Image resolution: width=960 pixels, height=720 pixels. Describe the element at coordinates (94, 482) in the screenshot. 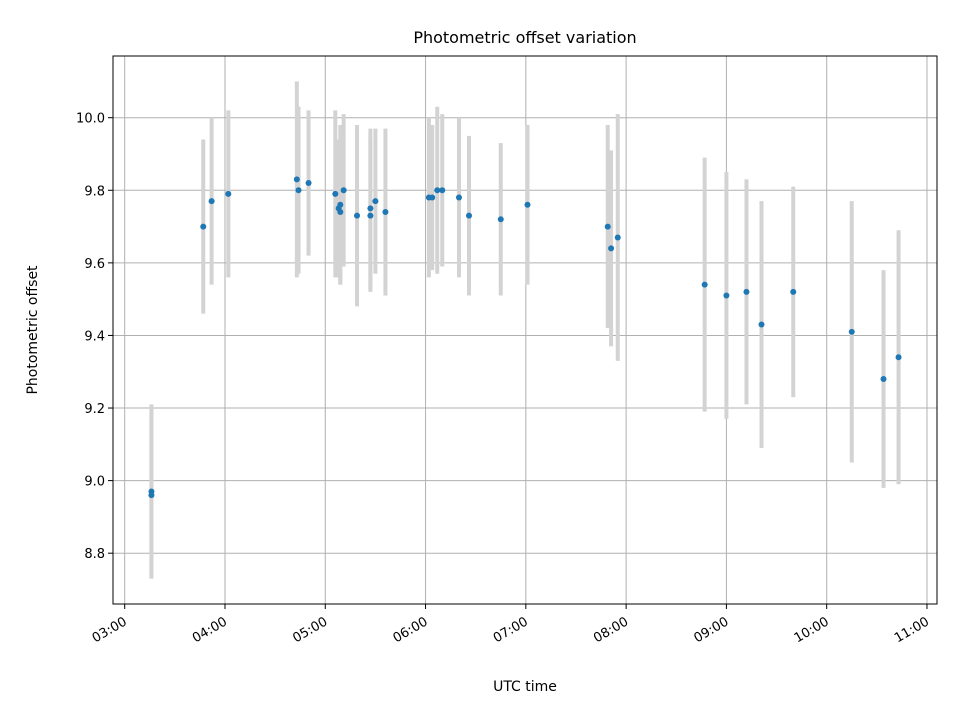

I see `y-tick-label: 9.0` at that location.